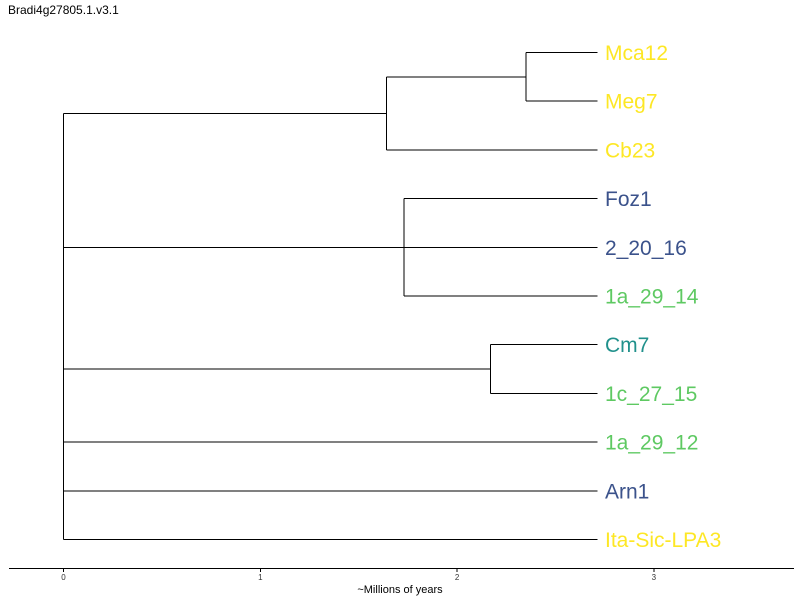 The width and height of the screenshot is (800, 600). What do you see at coordinates (63, 577) in the screenshot?
I see `axis-tick-label: 0` at bounding box center [63, 577].